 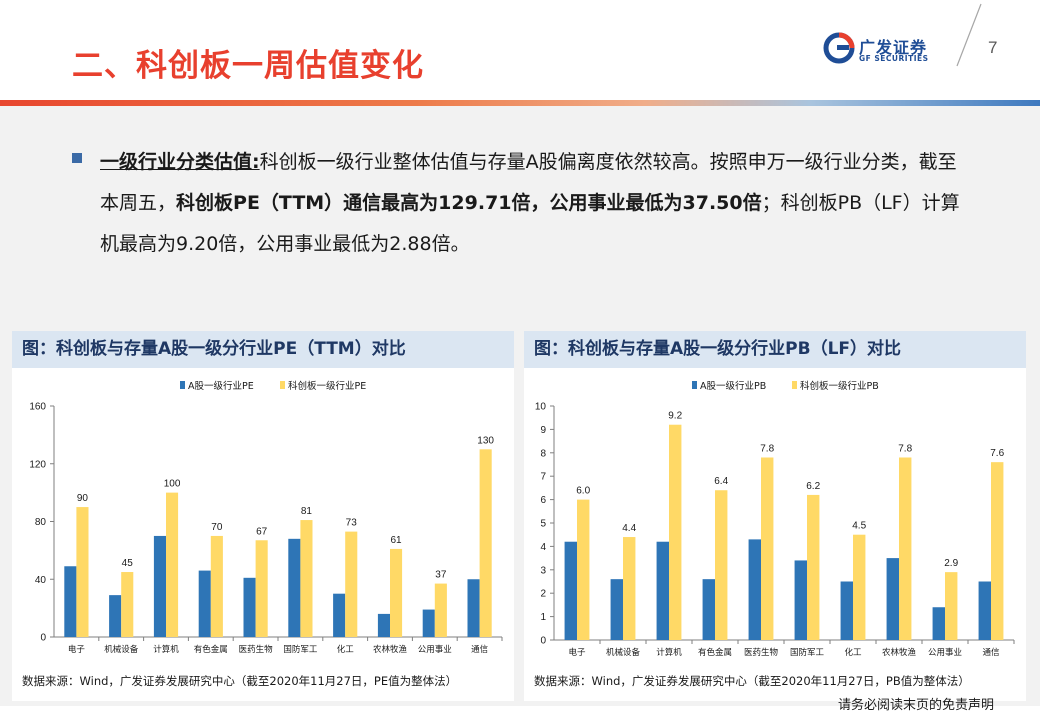 What do you see at coordinates (128, 563) in the screenshot?
I see `data-label: 45` at bounding box center [128, 563].